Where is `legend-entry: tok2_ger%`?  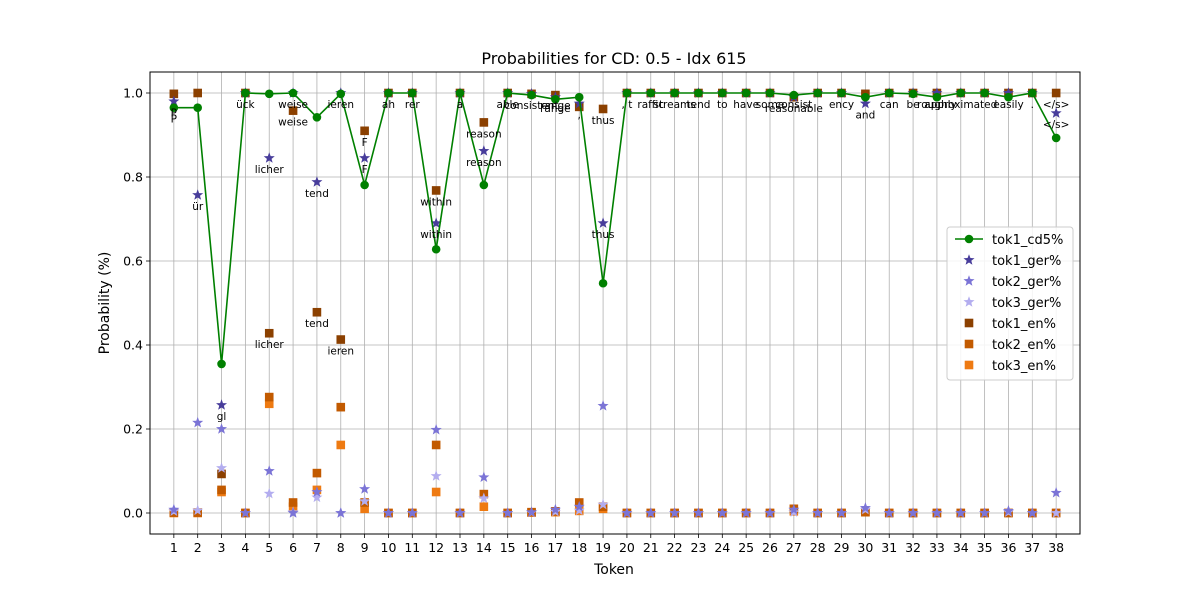 legend-entry: tok2_ger% is located at coordinates (1012, 282).